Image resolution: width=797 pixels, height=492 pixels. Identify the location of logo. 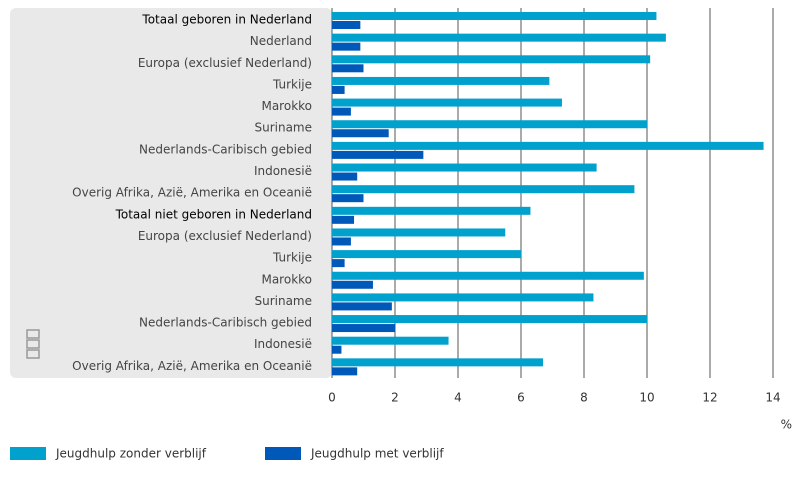
(33, 344).